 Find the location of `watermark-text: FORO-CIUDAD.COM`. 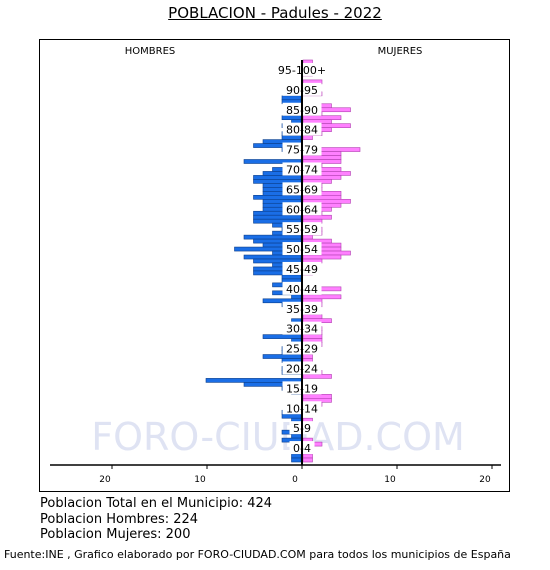

watermark-text: FORO-CIUDAD.COM is located at coordinates (278, 437).